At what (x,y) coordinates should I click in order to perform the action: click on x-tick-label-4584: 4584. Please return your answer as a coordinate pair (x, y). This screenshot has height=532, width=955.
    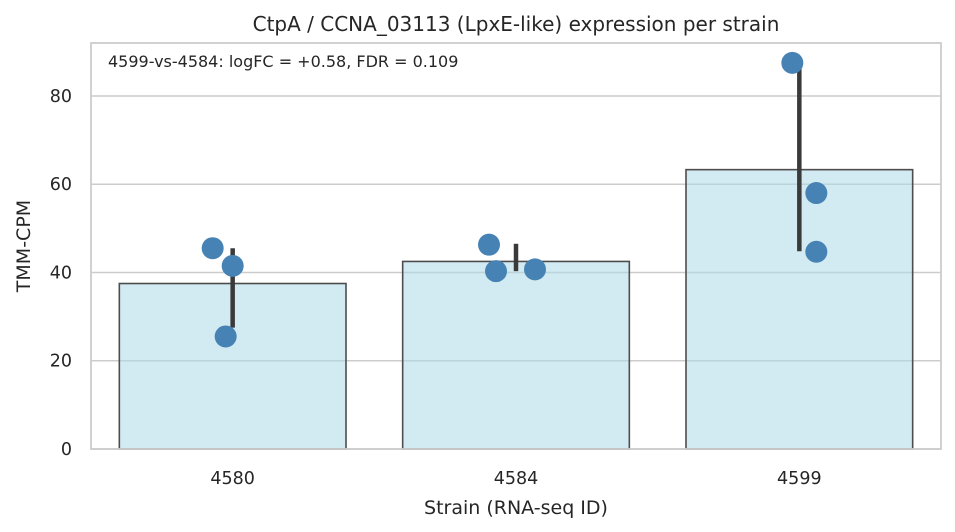
    Looking at the image, I should click on (516, 479).